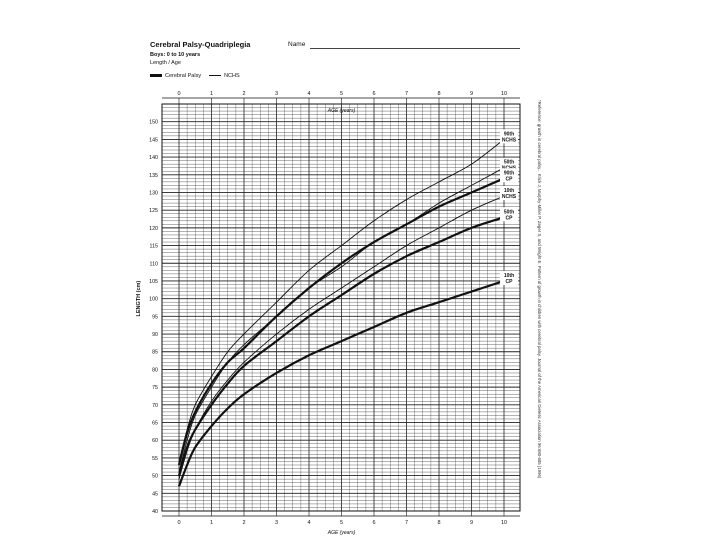  Describe the element at coordinates (153, 176) in the screenshot. I see `y-tick-label: 135` at that location.